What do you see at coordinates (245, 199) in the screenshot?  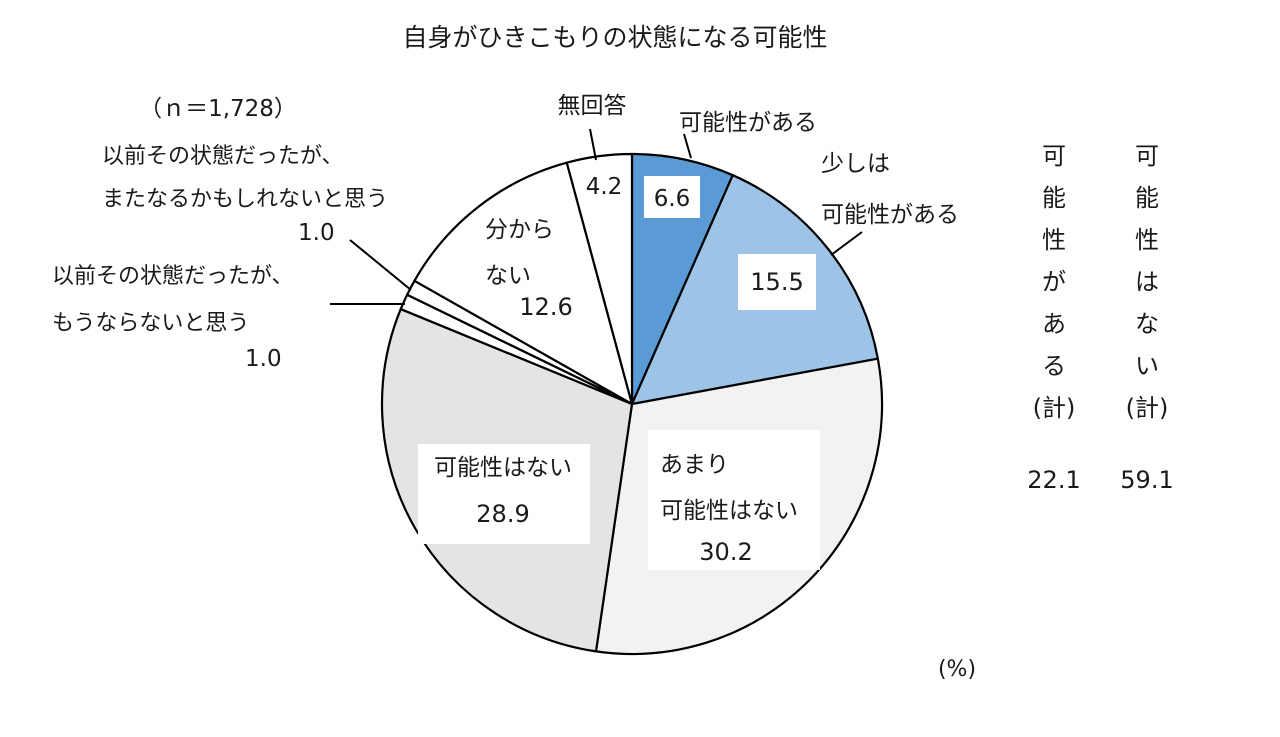 I see `slice-label-f-line2: またなるかもしれないと思う` at bounding box center [245, 199].